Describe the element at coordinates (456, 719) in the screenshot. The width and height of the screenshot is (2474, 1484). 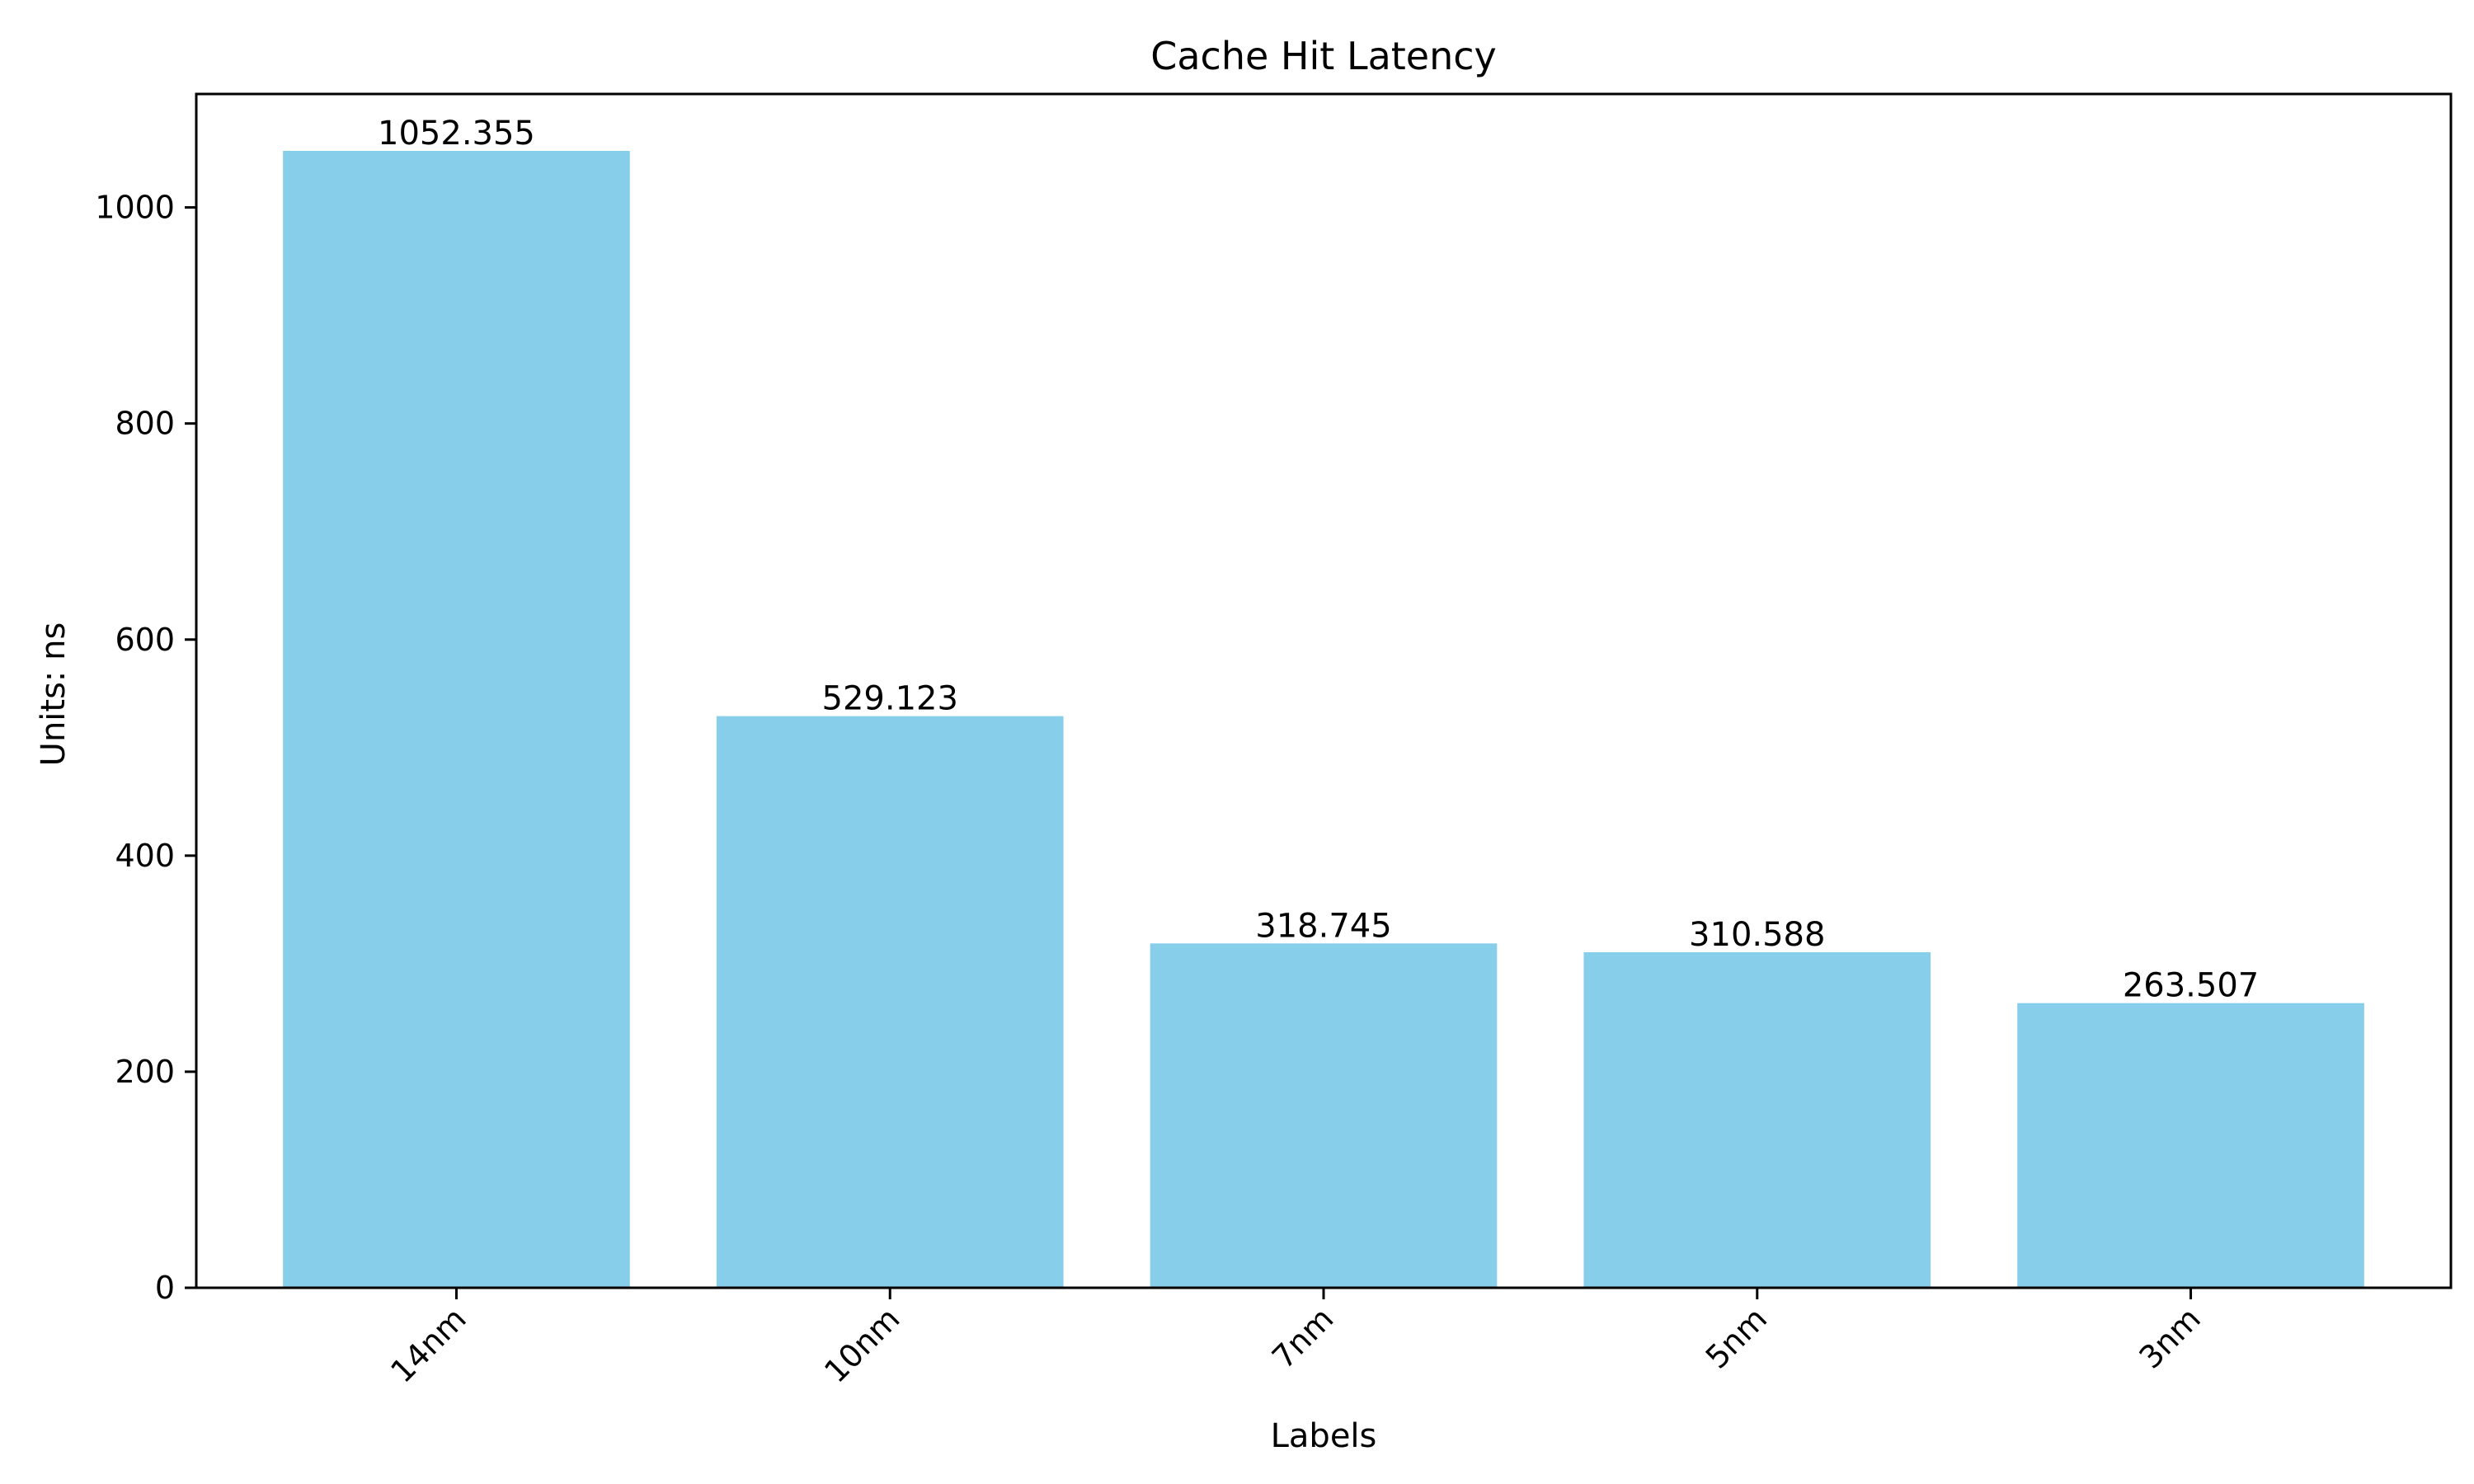
I see `bar-14nm` at that location.